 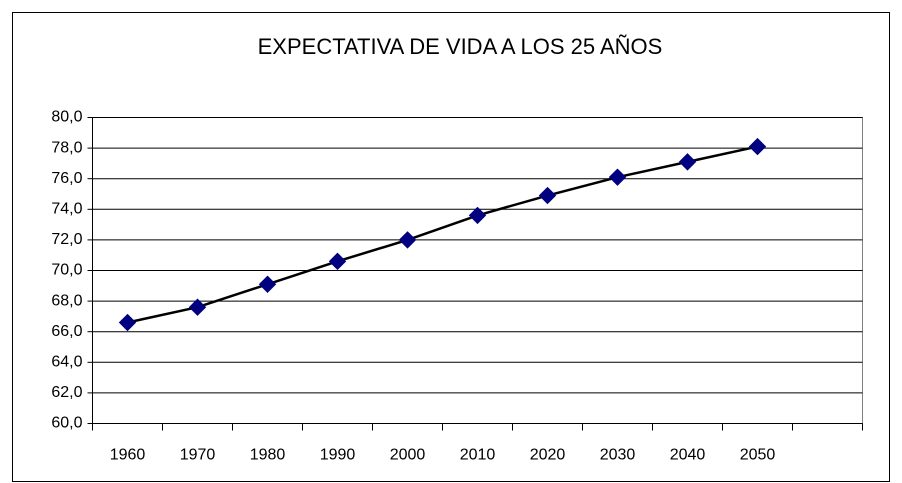 What do you see at coordinates (408, 455) in the screenshot?
I see `x-tick-label: 2000` at bounding box center [408, 455].